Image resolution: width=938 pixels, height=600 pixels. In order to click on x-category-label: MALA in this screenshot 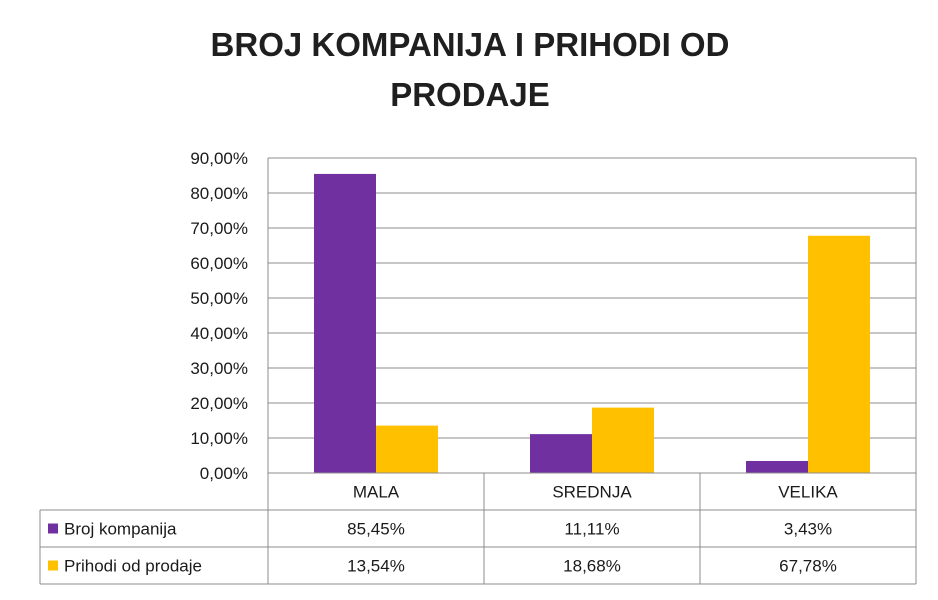, I will do `click(376, 492)`.